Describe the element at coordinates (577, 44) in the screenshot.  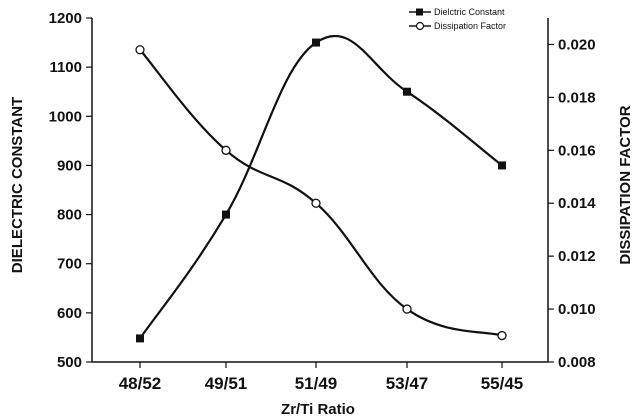
I see `right-tick-label: 0.020` at that location.